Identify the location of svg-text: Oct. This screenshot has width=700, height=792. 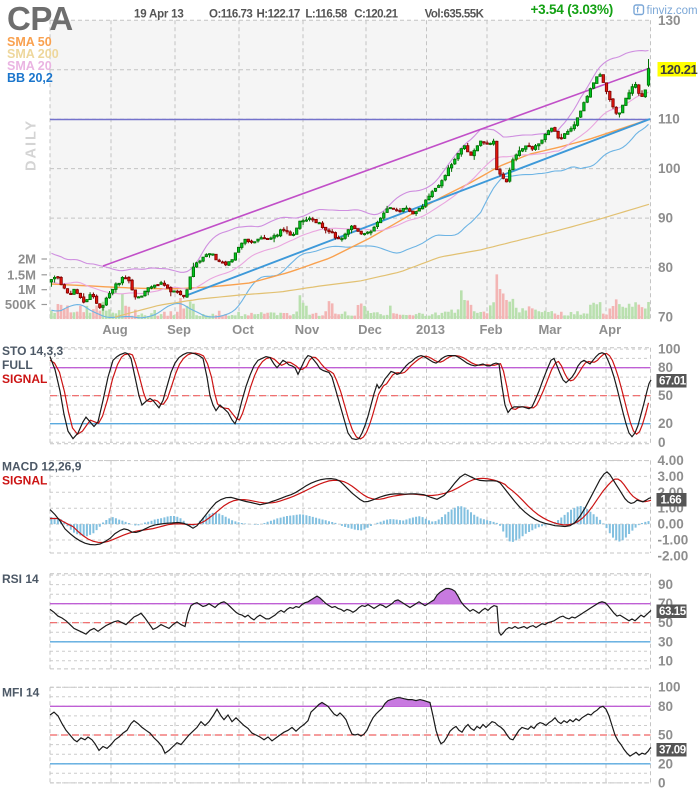
(243, 329).